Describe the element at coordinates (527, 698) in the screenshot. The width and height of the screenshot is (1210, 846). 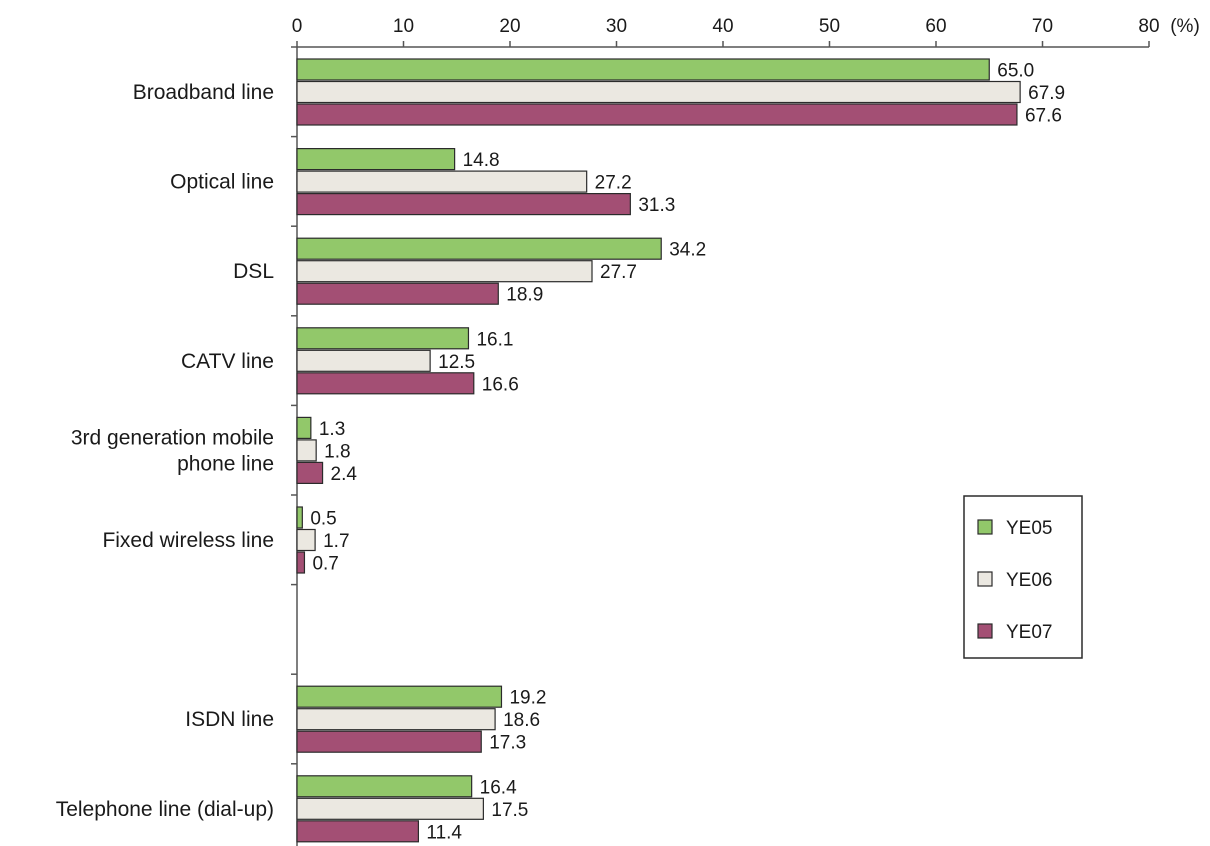
I see `data-label: 19.2` at that location.